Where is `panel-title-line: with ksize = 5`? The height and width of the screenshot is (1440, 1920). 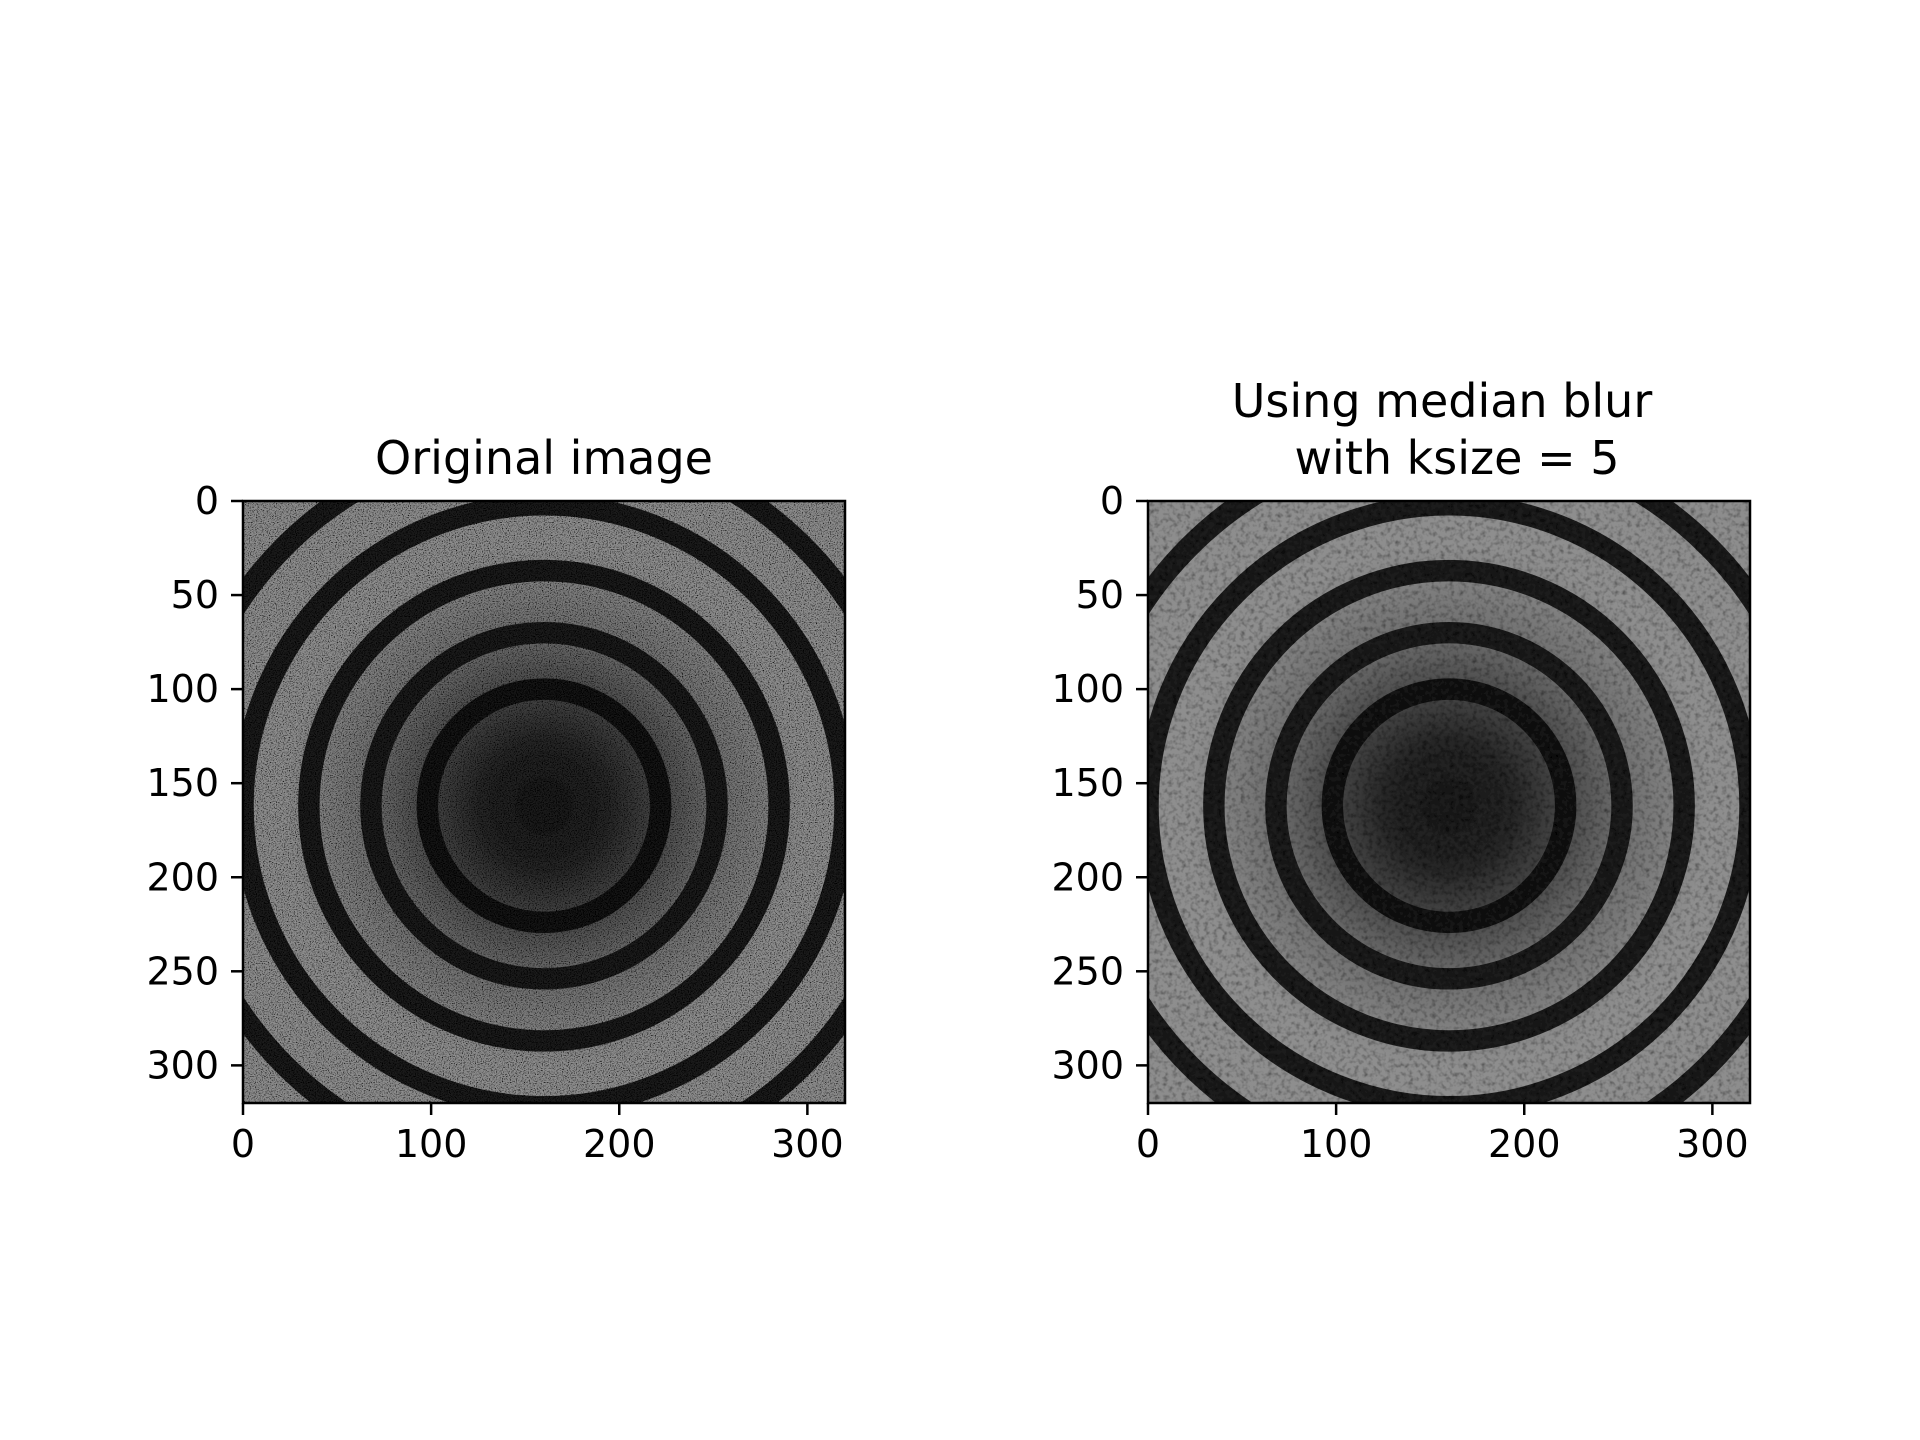 panel-title-line: with ksize = 5 is located at coordinates (1456, 458).